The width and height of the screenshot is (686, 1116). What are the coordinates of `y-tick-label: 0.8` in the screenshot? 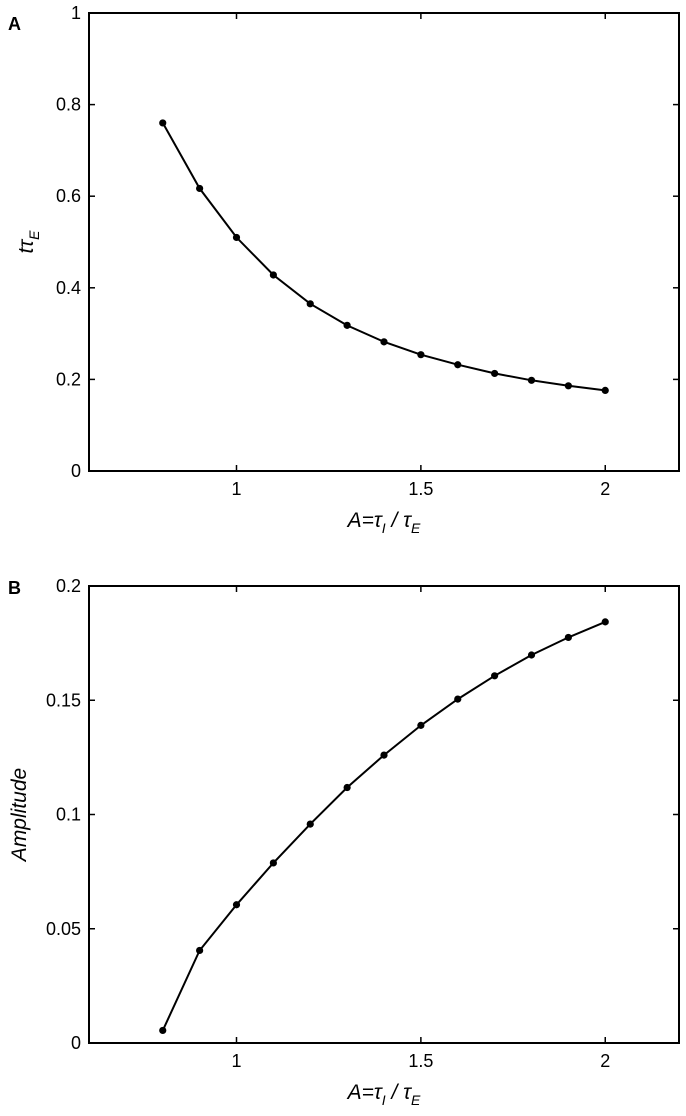 It's located at (68, 105).